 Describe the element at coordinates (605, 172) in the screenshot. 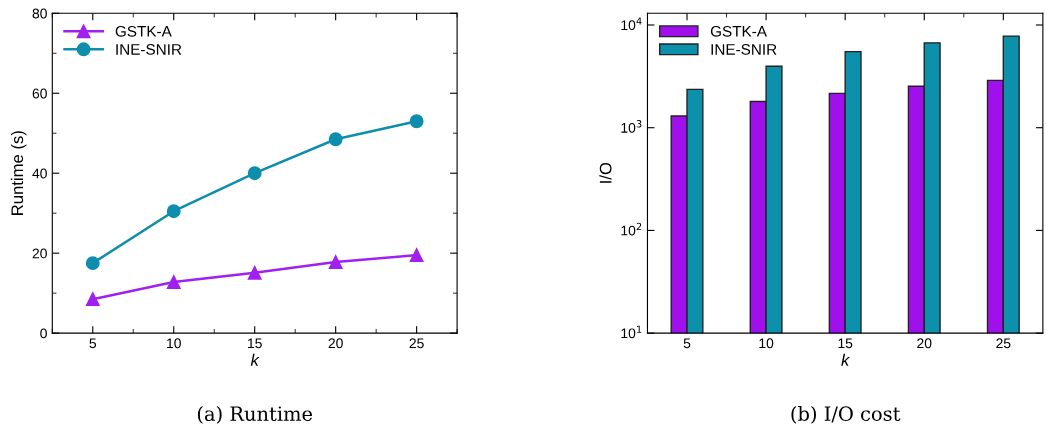

I see `y-axis-title: I/O` at that location.